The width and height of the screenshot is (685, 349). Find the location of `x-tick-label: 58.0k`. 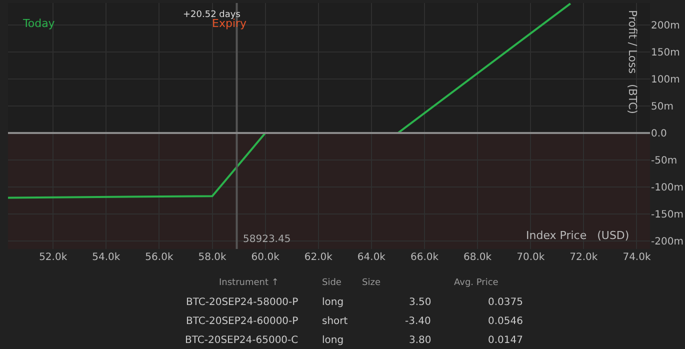

x-tick-label: 58.0k is located at coordinates (212, 257).